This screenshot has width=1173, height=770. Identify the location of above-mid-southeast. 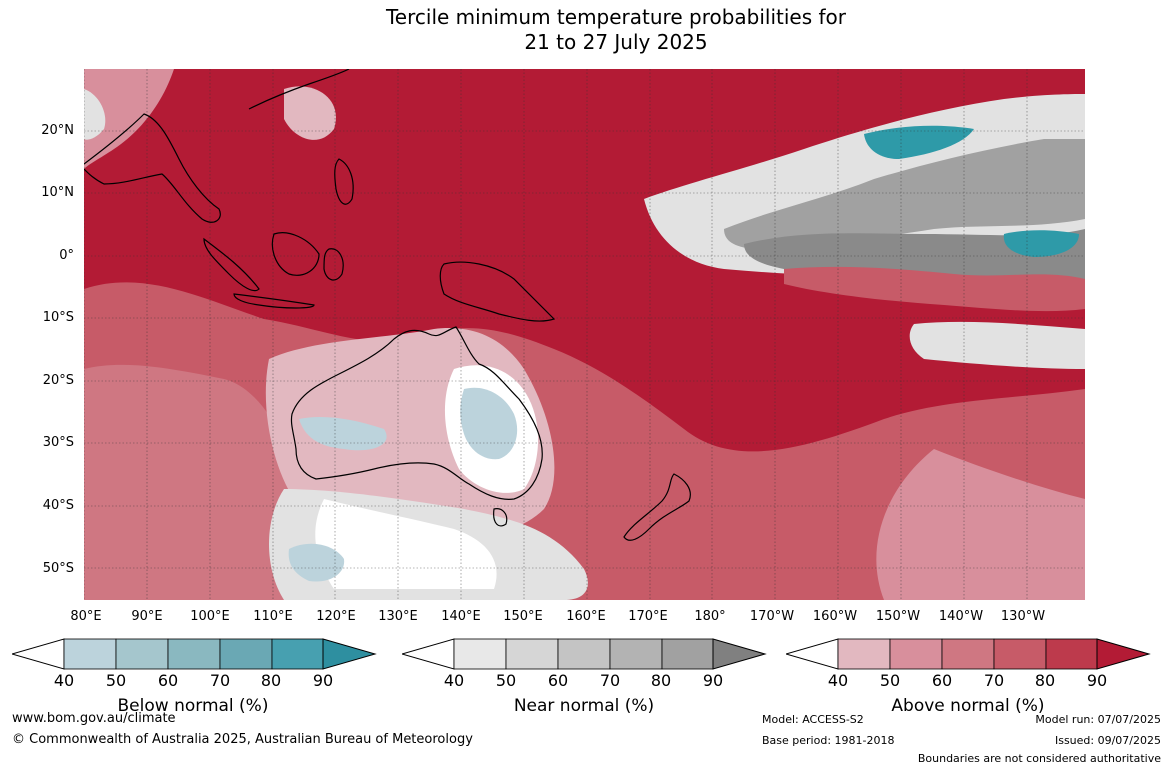
(980, 524).